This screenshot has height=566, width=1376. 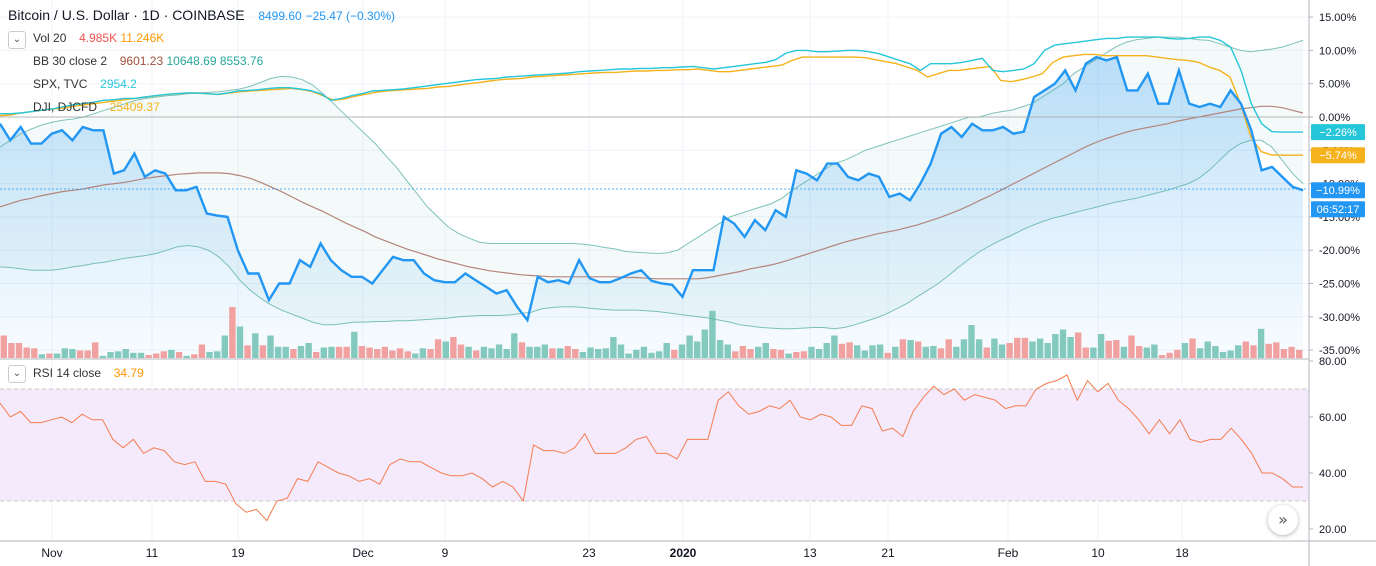 I want to click on price-tick-label: -25.00%, so click(x=1339, y=285).